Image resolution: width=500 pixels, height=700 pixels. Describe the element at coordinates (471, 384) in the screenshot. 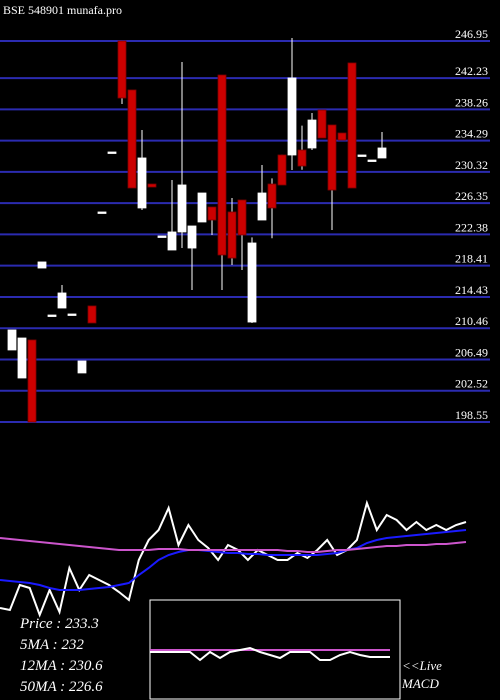

I see `y-tick-label: 202.52` at that location.